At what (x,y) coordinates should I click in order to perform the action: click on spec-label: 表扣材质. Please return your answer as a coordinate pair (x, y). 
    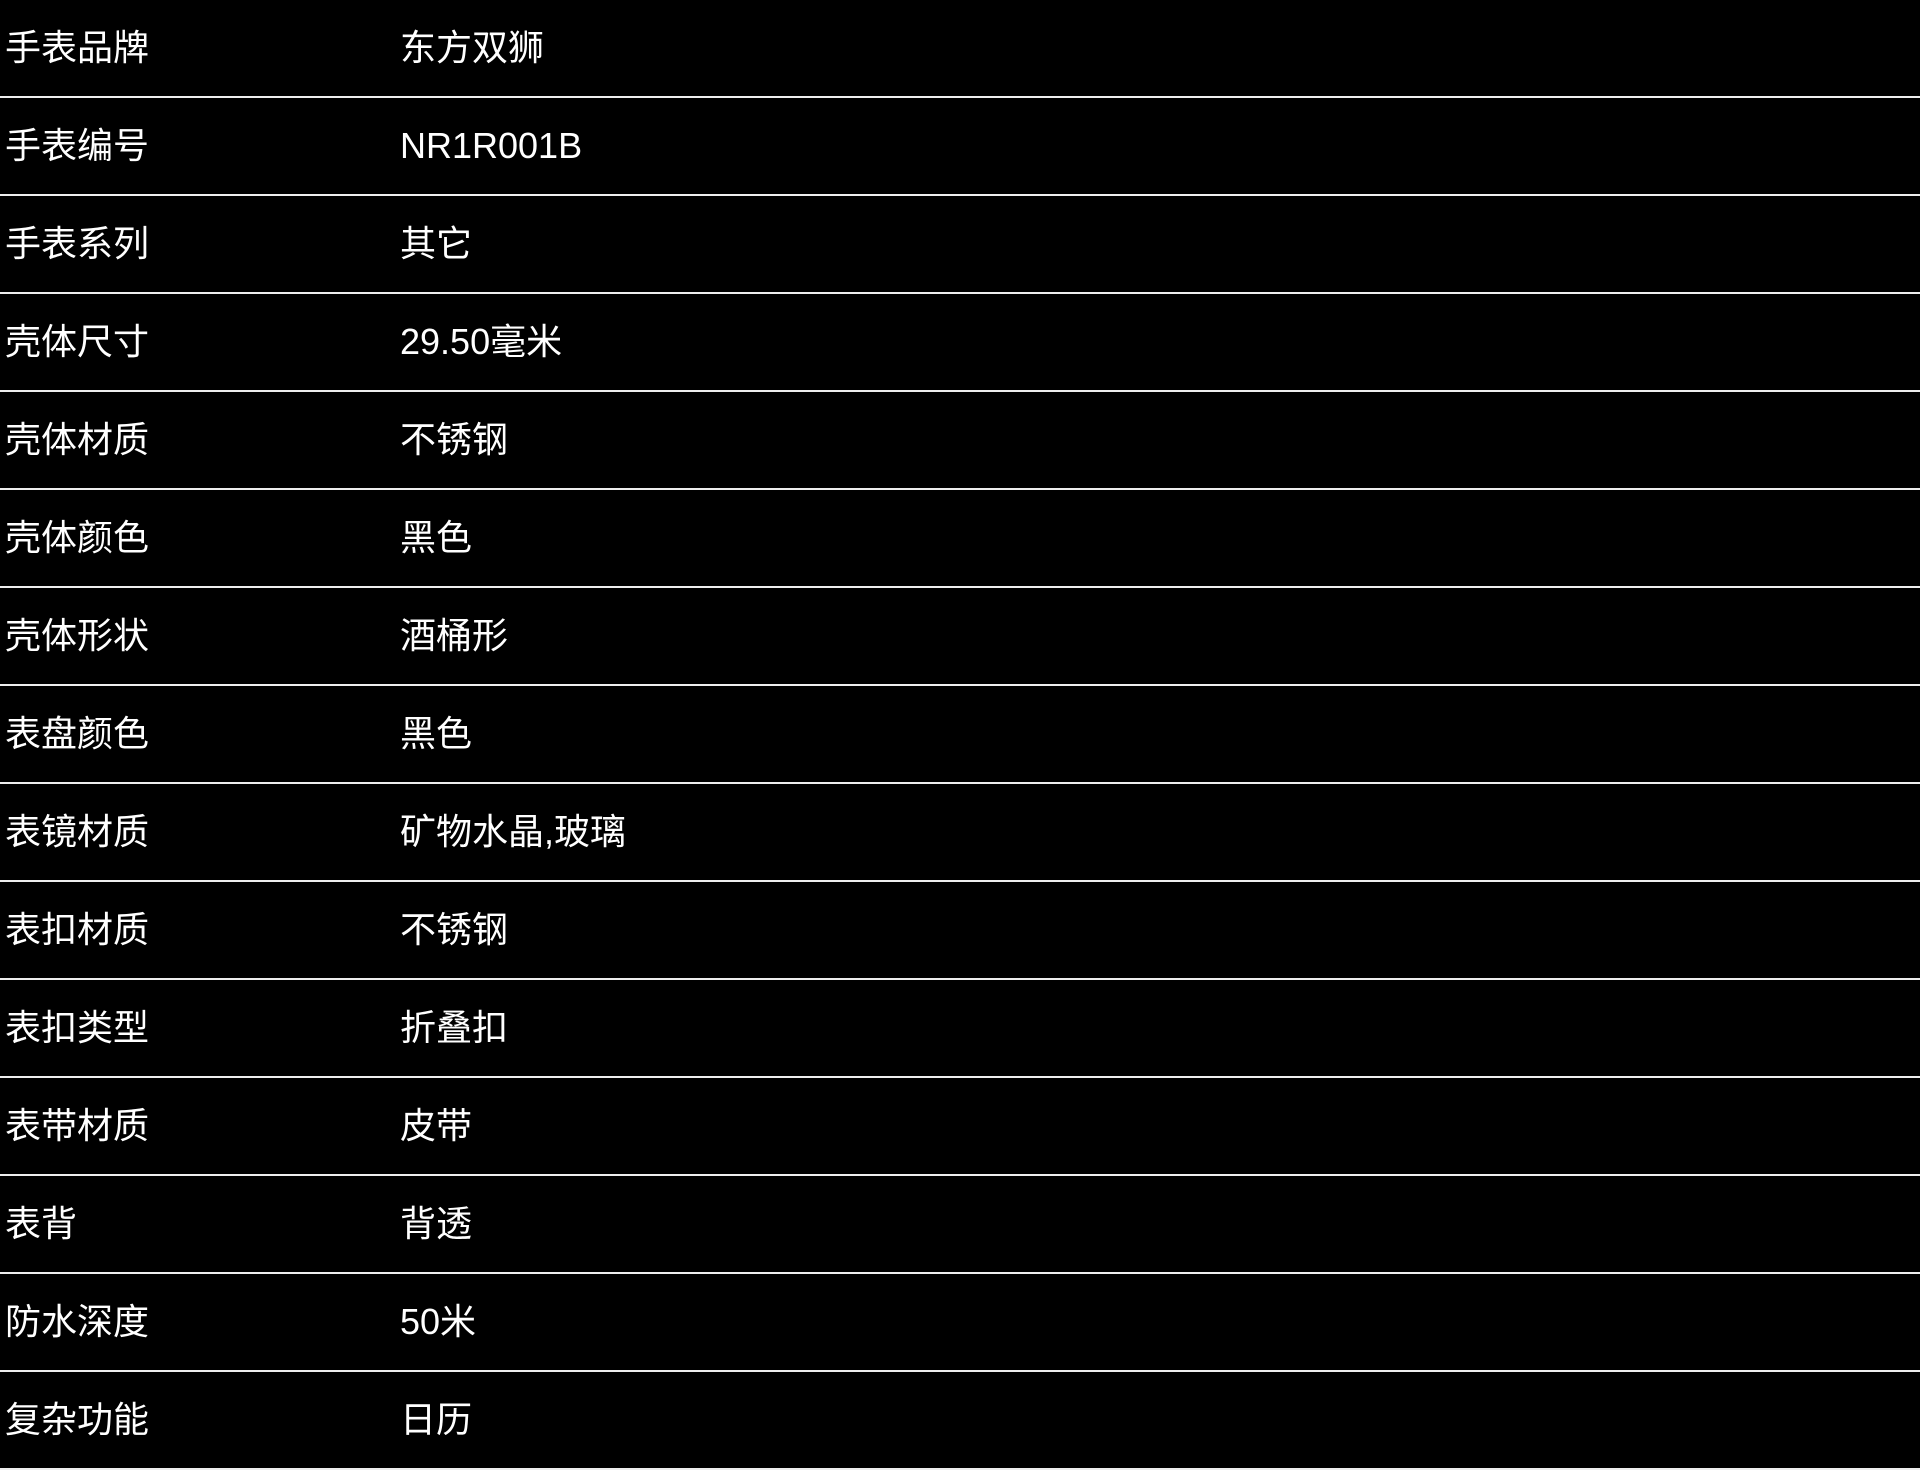
    Looking at the image, I should click on (77, 929).